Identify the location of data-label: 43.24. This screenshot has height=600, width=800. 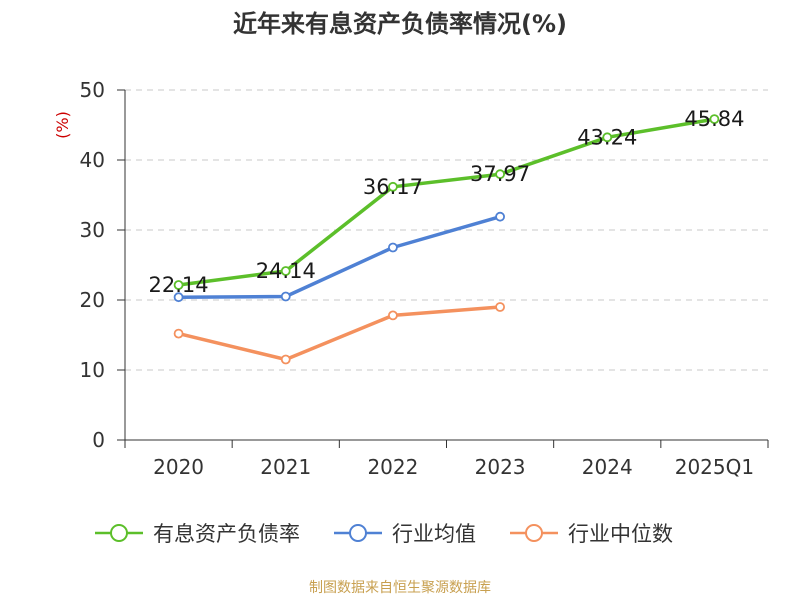
(607, 137).